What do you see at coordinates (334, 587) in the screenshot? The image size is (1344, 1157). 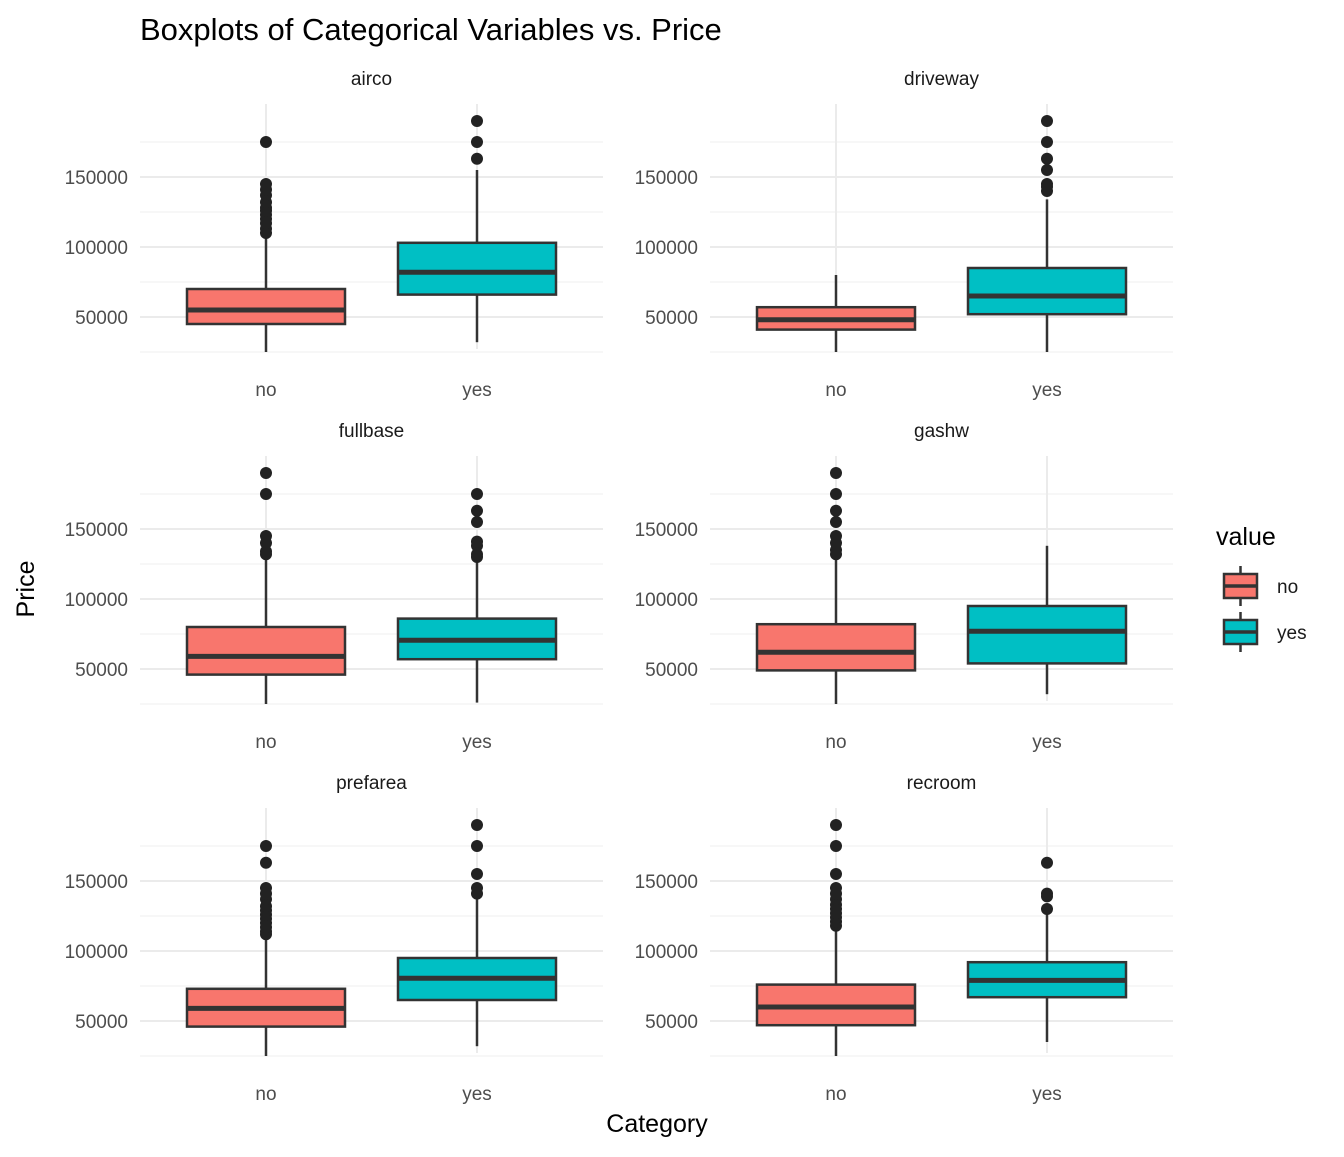 I see `panel-fullbase: fullbase 50000 100000 150000 no yes` at bounding box center [334, 587].